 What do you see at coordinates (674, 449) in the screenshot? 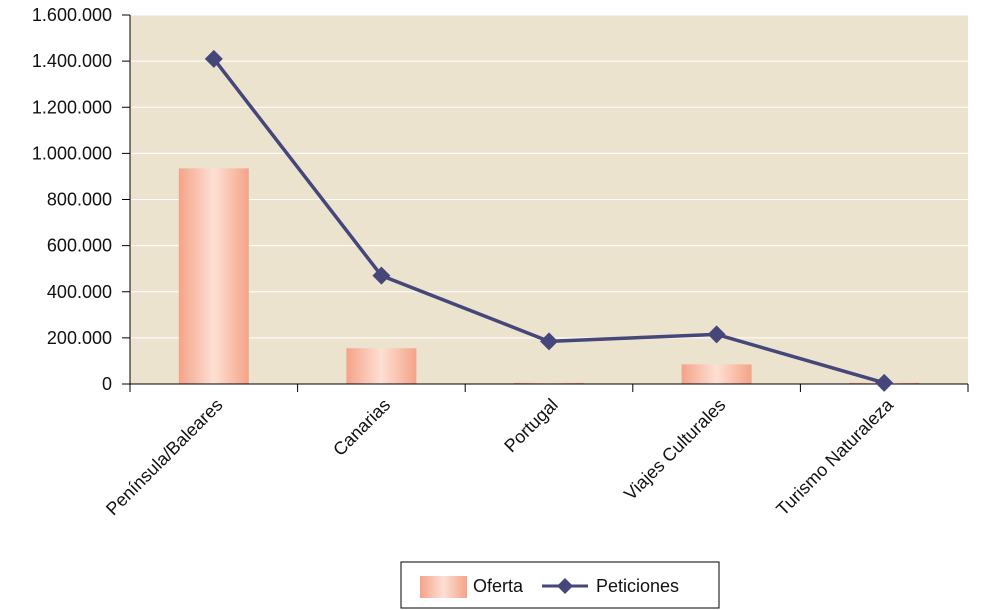
I see `x-category-label: Viajes Culturales` at bounding box center [674, 449].